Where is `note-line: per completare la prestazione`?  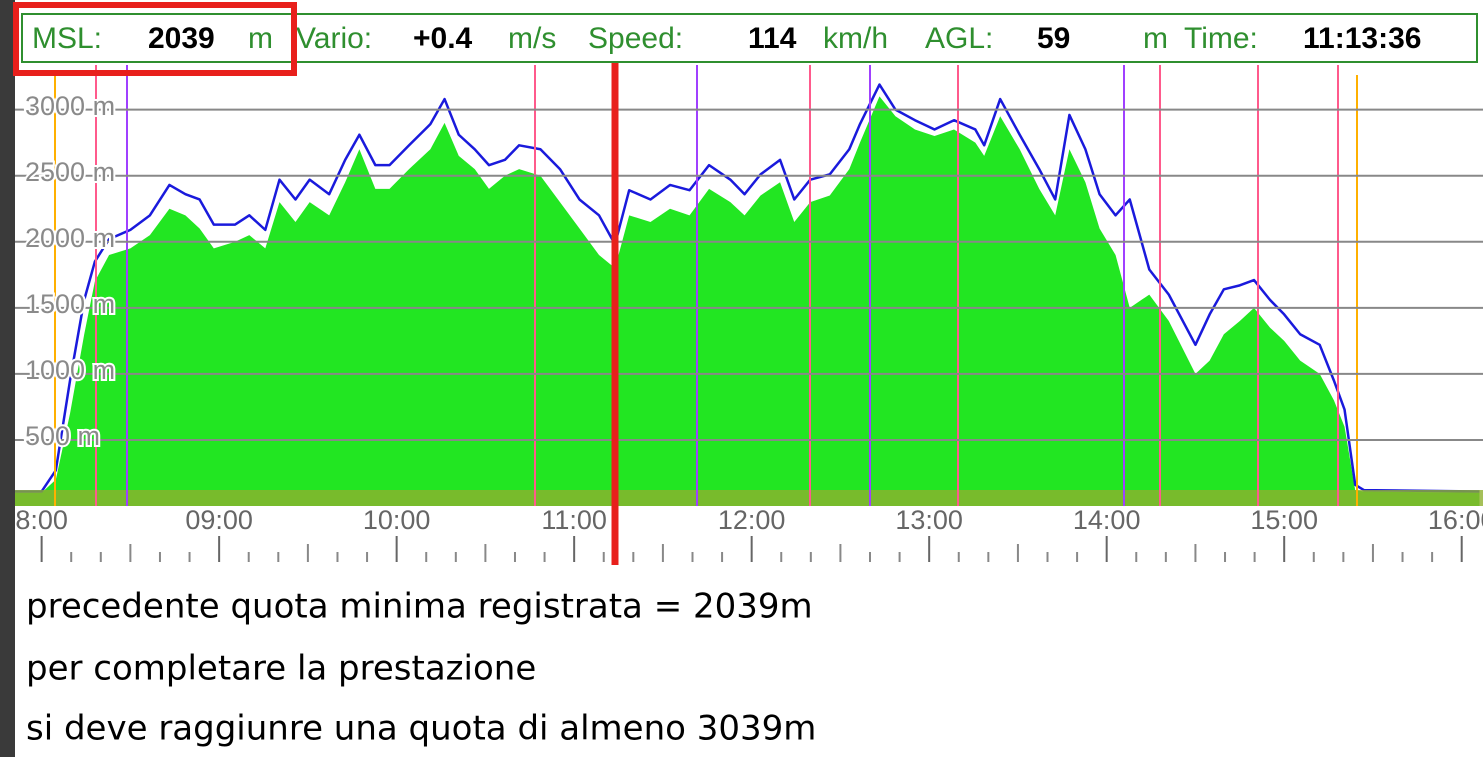
note-line: per completare la prestazione is located at coordinates (281, 669).